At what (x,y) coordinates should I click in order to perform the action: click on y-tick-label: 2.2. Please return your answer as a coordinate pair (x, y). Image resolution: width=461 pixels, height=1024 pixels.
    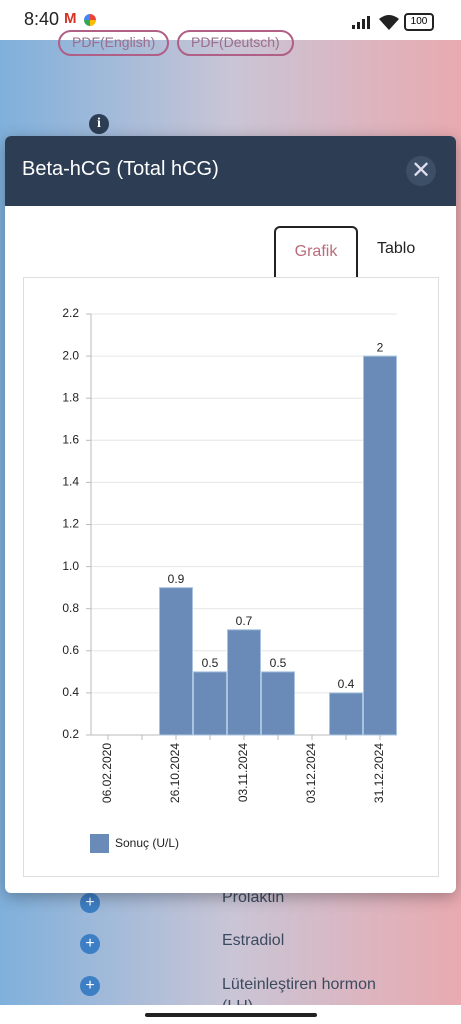
    Looking at the image, I should click on (70, 313).